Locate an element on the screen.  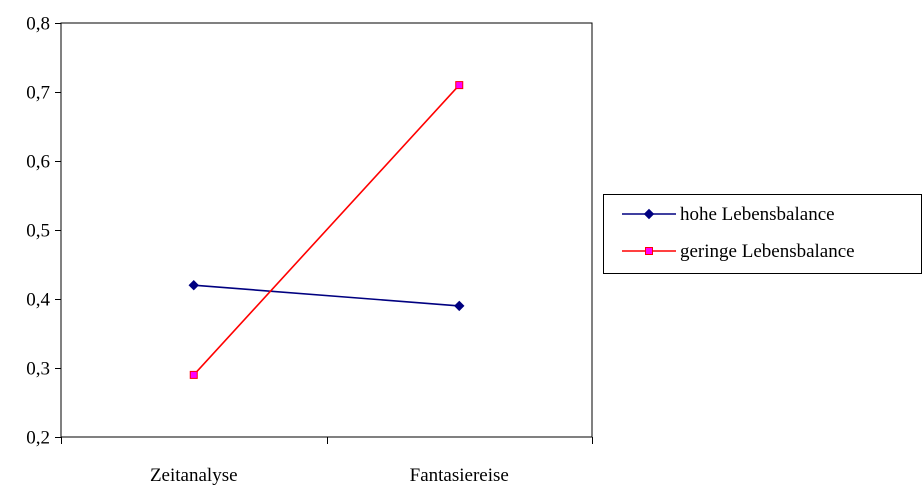
x-category-label: Zeitanalyse is located at coordinates (194, 475).